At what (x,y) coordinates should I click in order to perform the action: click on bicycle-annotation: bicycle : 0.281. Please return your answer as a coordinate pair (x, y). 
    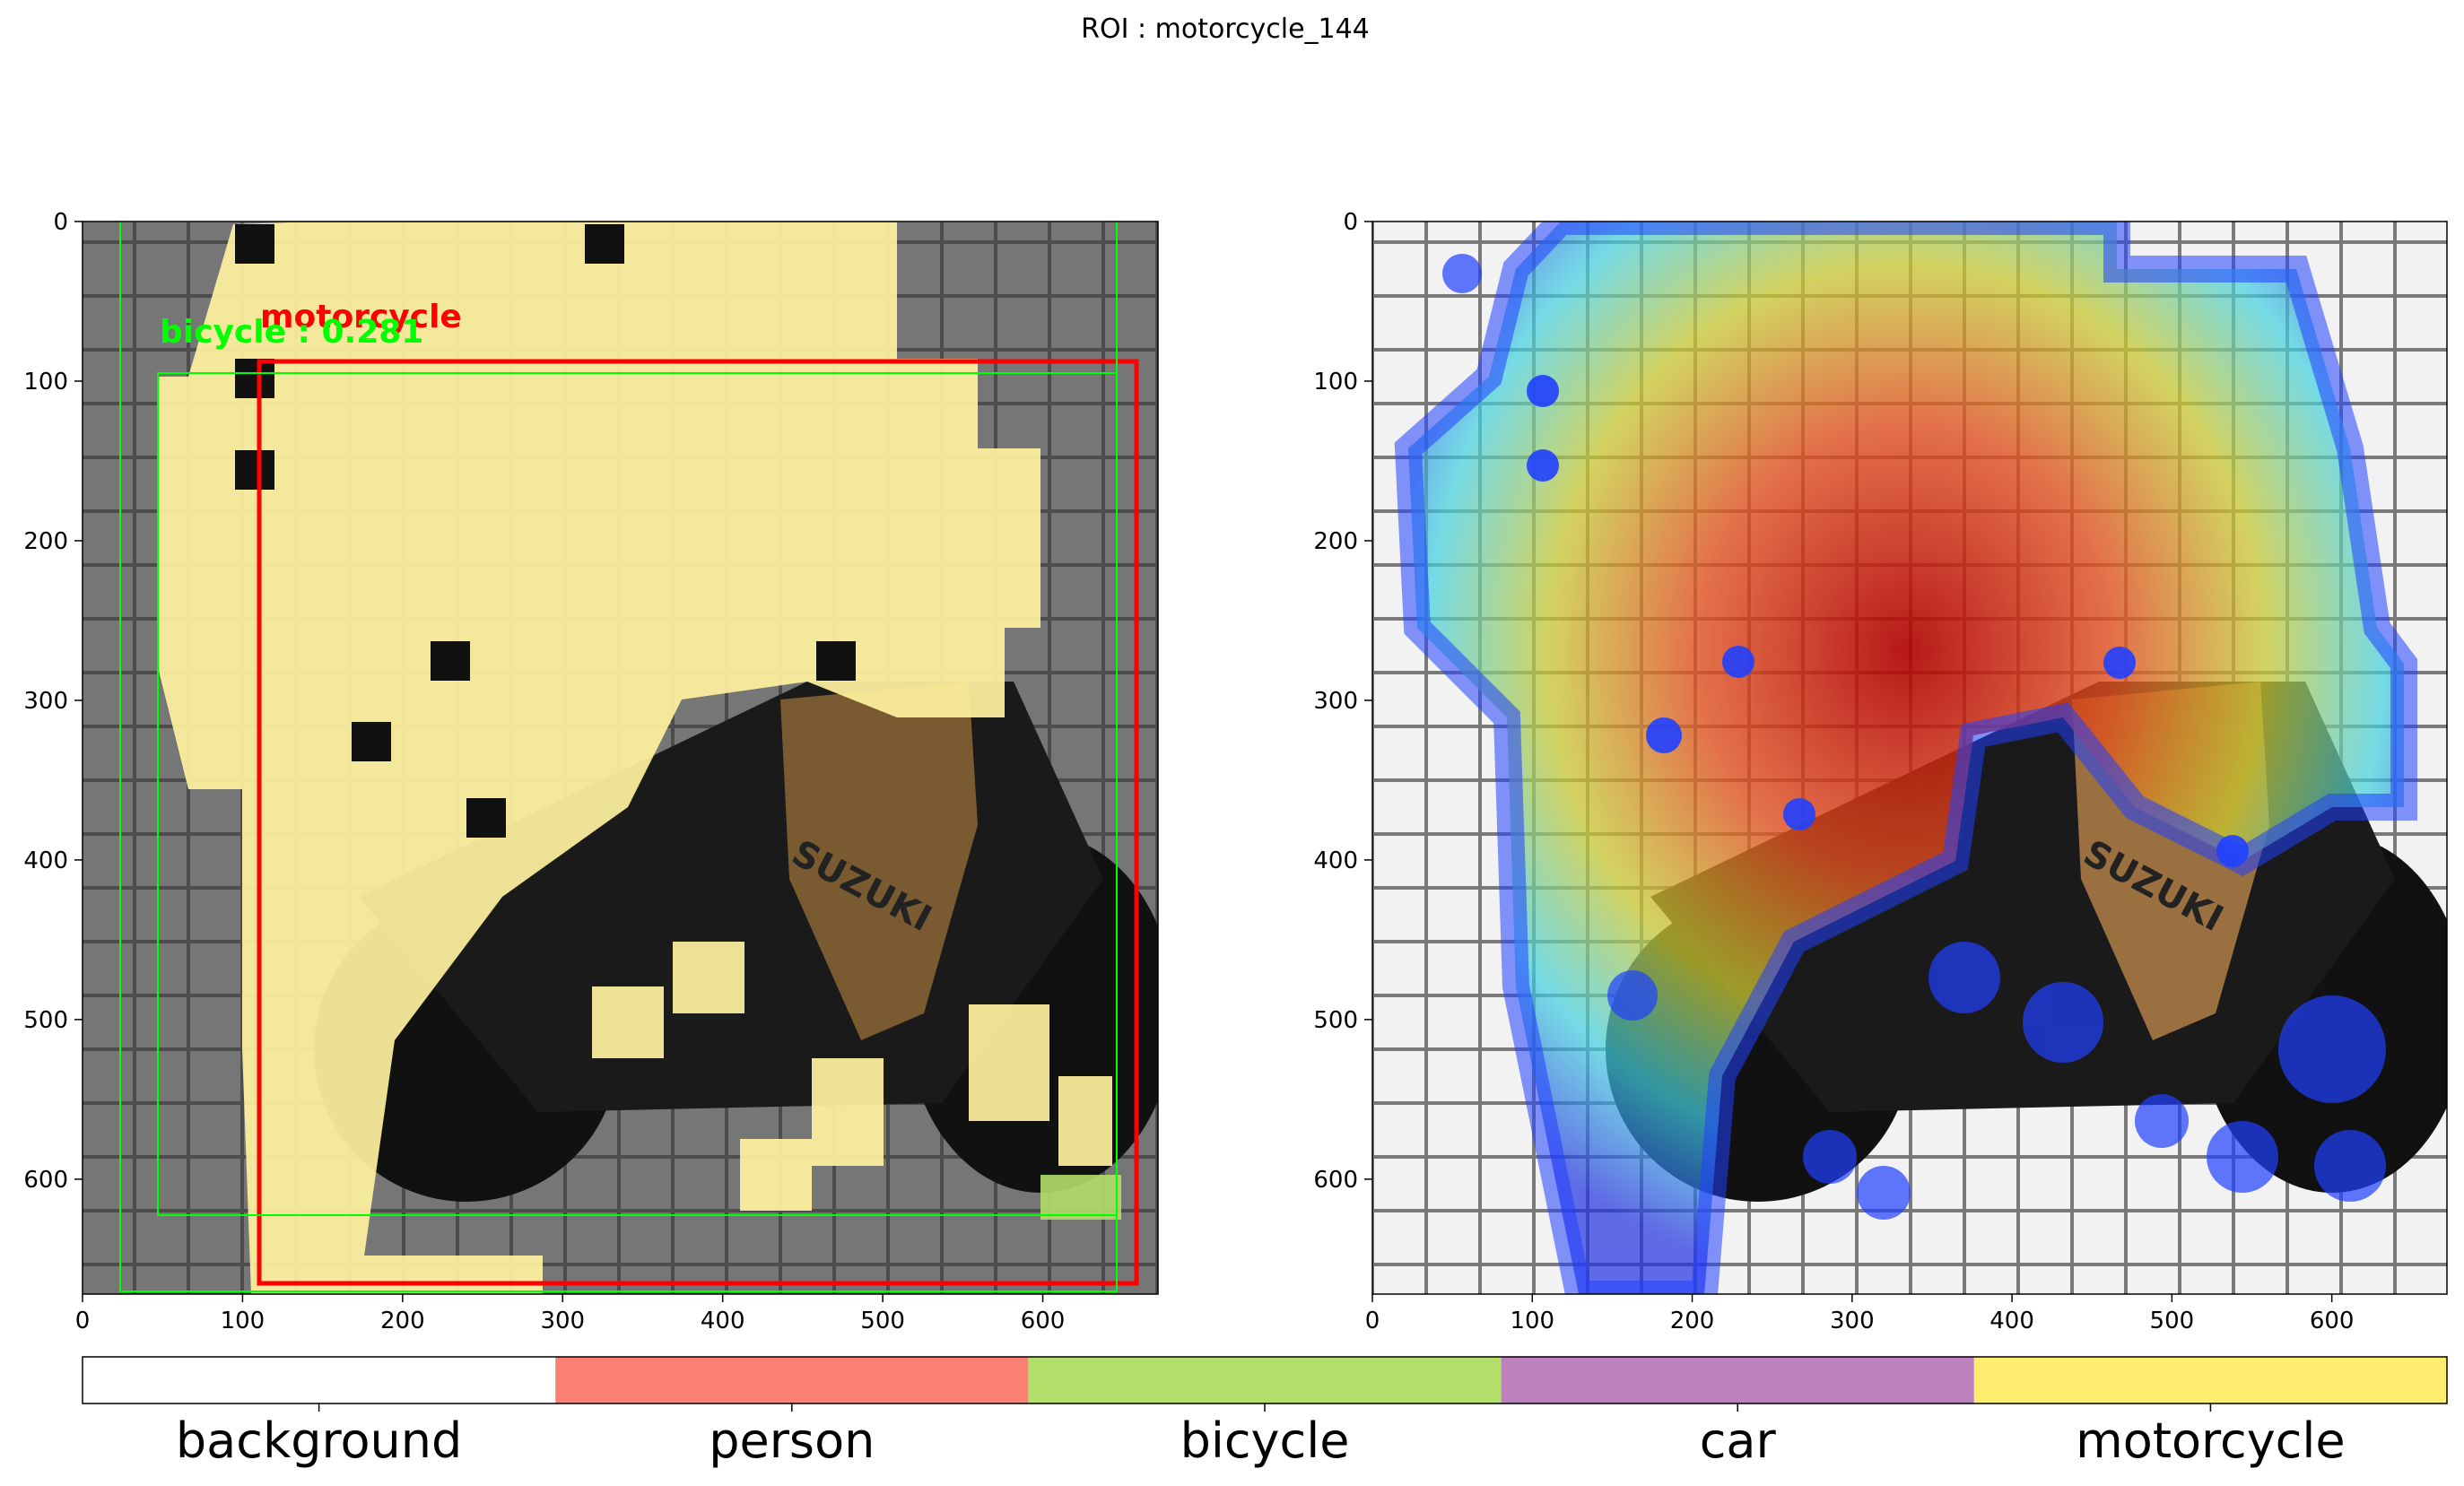
    Looking at the image, I should click on (291, 332).